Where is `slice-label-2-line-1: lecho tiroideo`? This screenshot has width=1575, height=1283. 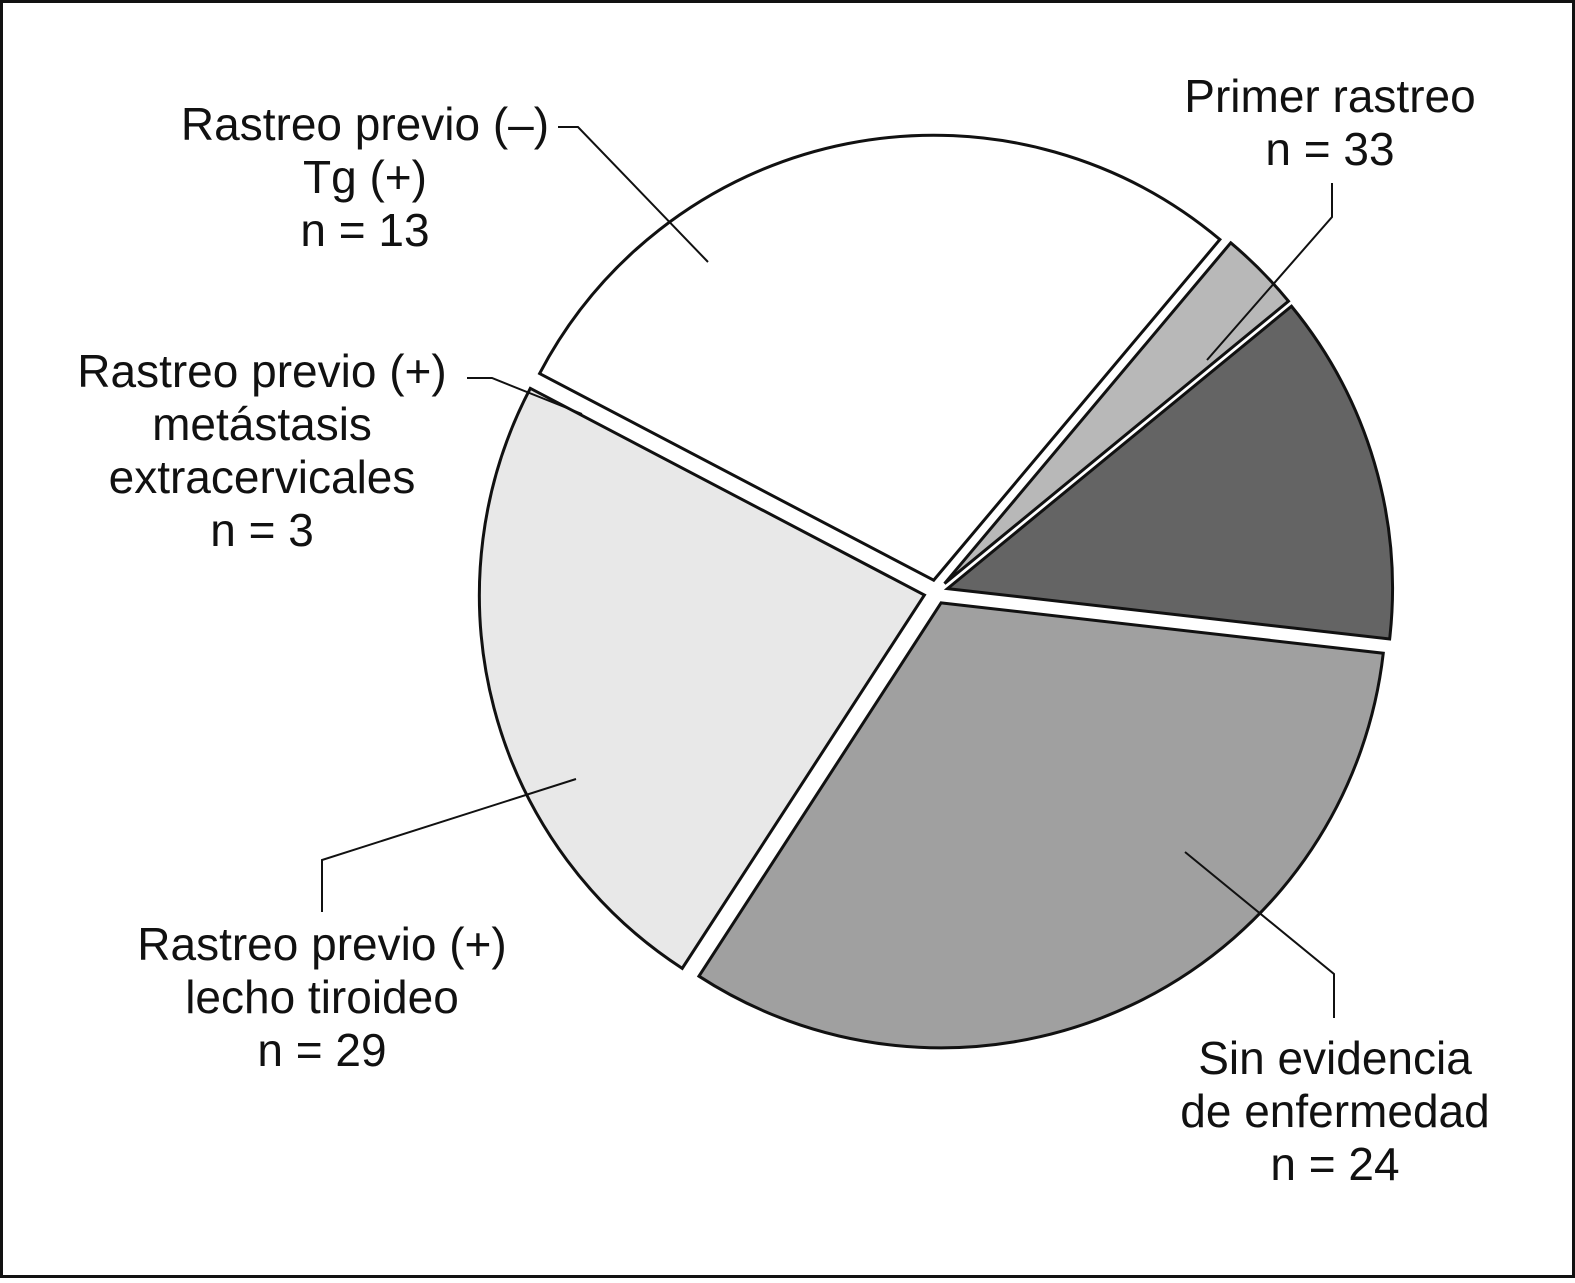 slice-label-2-line-1: lecho tiroideo is located at coordinates (322, 997).